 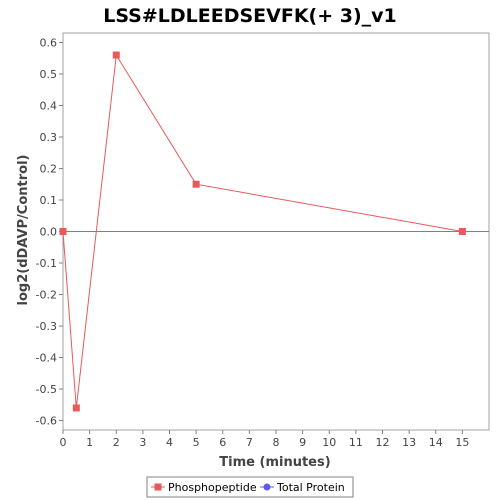 I want to click on legend: Phosphopeptide Total Protein, so click(x=250, y=487).